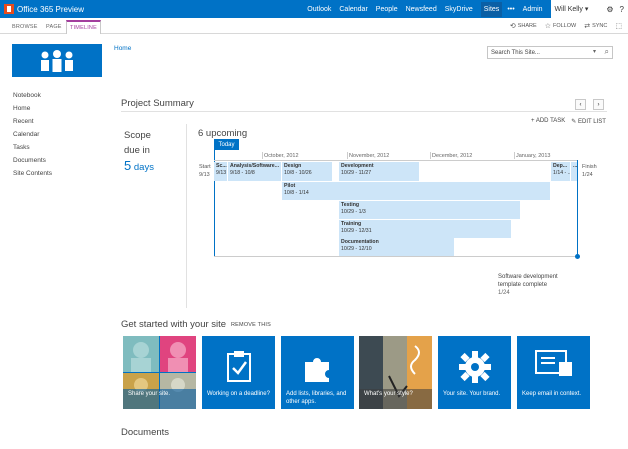  What do you see at coordinates (174, 324) in the screenshot?
I see `get-started-title: Get started with your site` at bounding box center [174, 324].